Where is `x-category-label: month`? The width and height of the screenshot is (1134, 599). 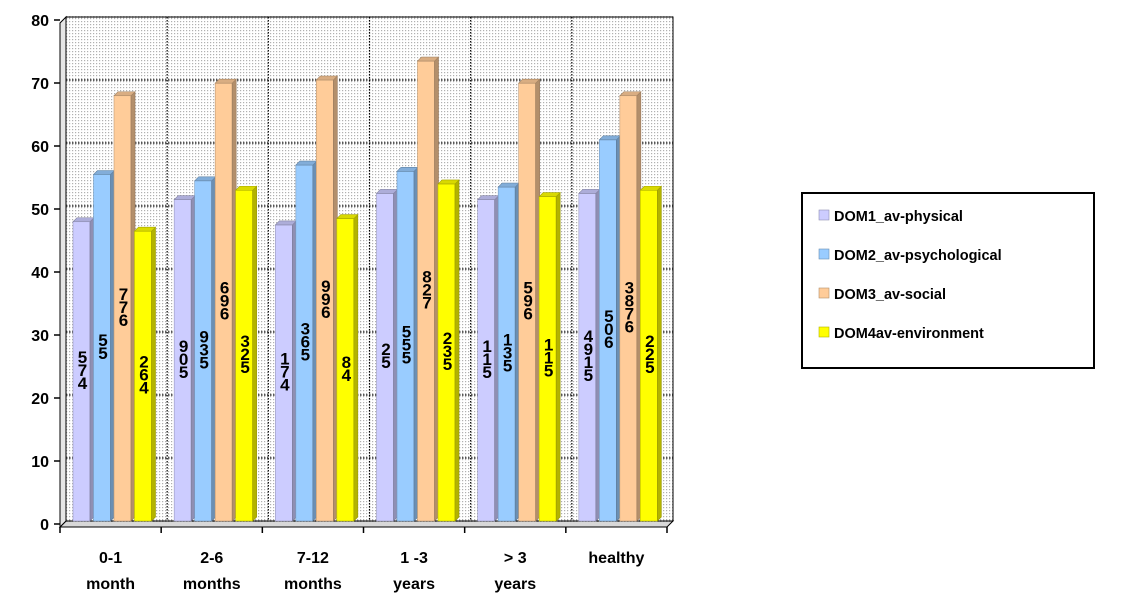 x-category-label: month is located at coordinates (110, 584).